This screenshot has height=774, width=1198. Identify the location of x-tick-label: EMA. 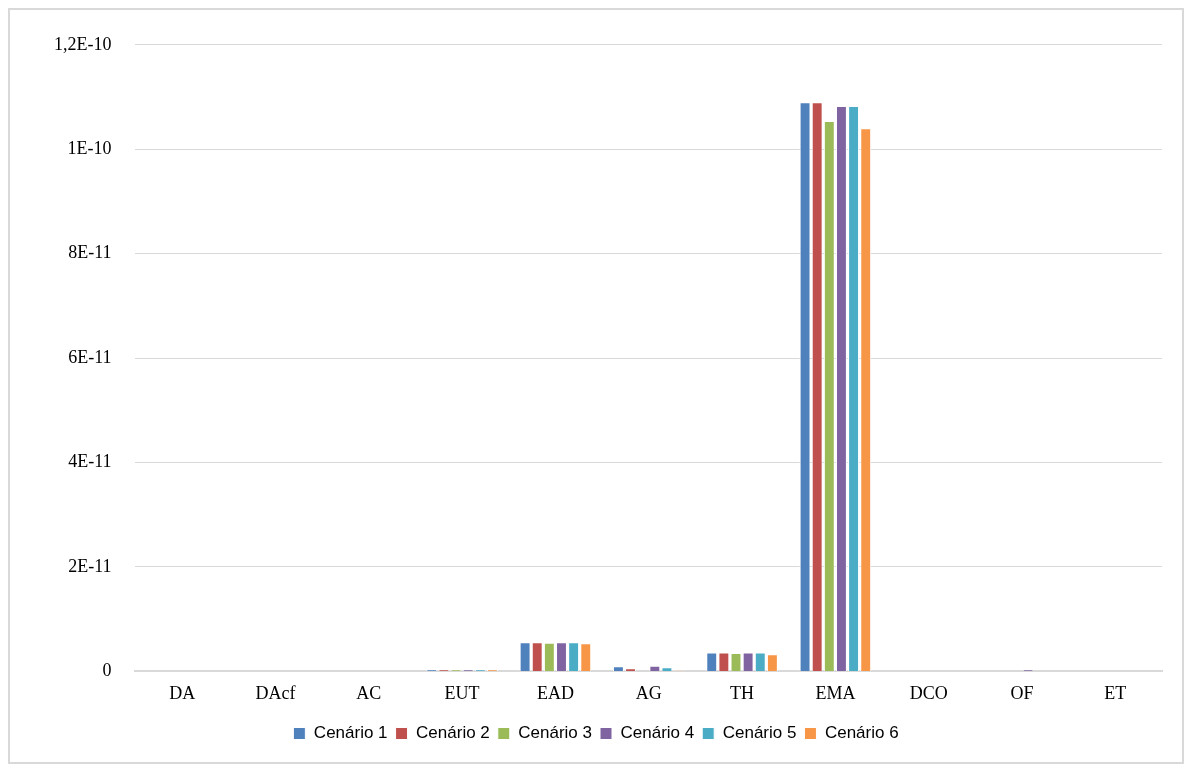
(835, 692).